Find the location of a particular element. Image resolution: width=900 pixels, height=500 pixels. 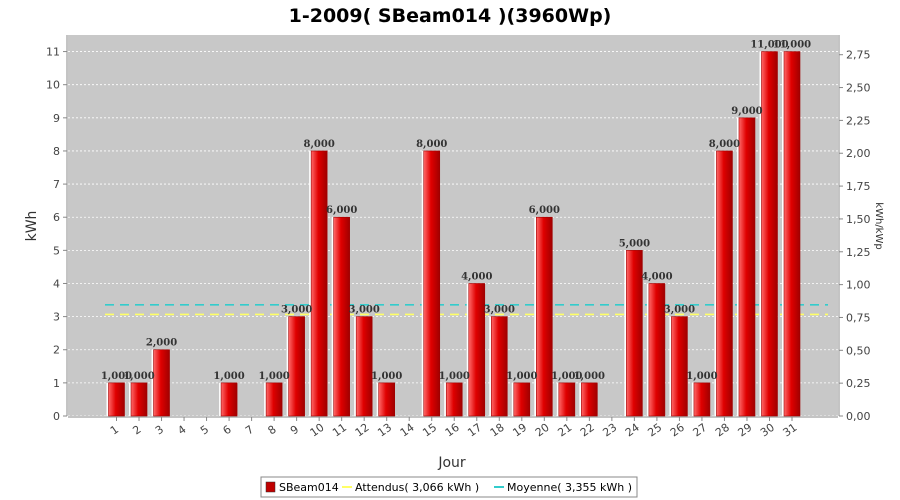

y-right-tick-label: 0,75 is located at coordinates (858, 317).